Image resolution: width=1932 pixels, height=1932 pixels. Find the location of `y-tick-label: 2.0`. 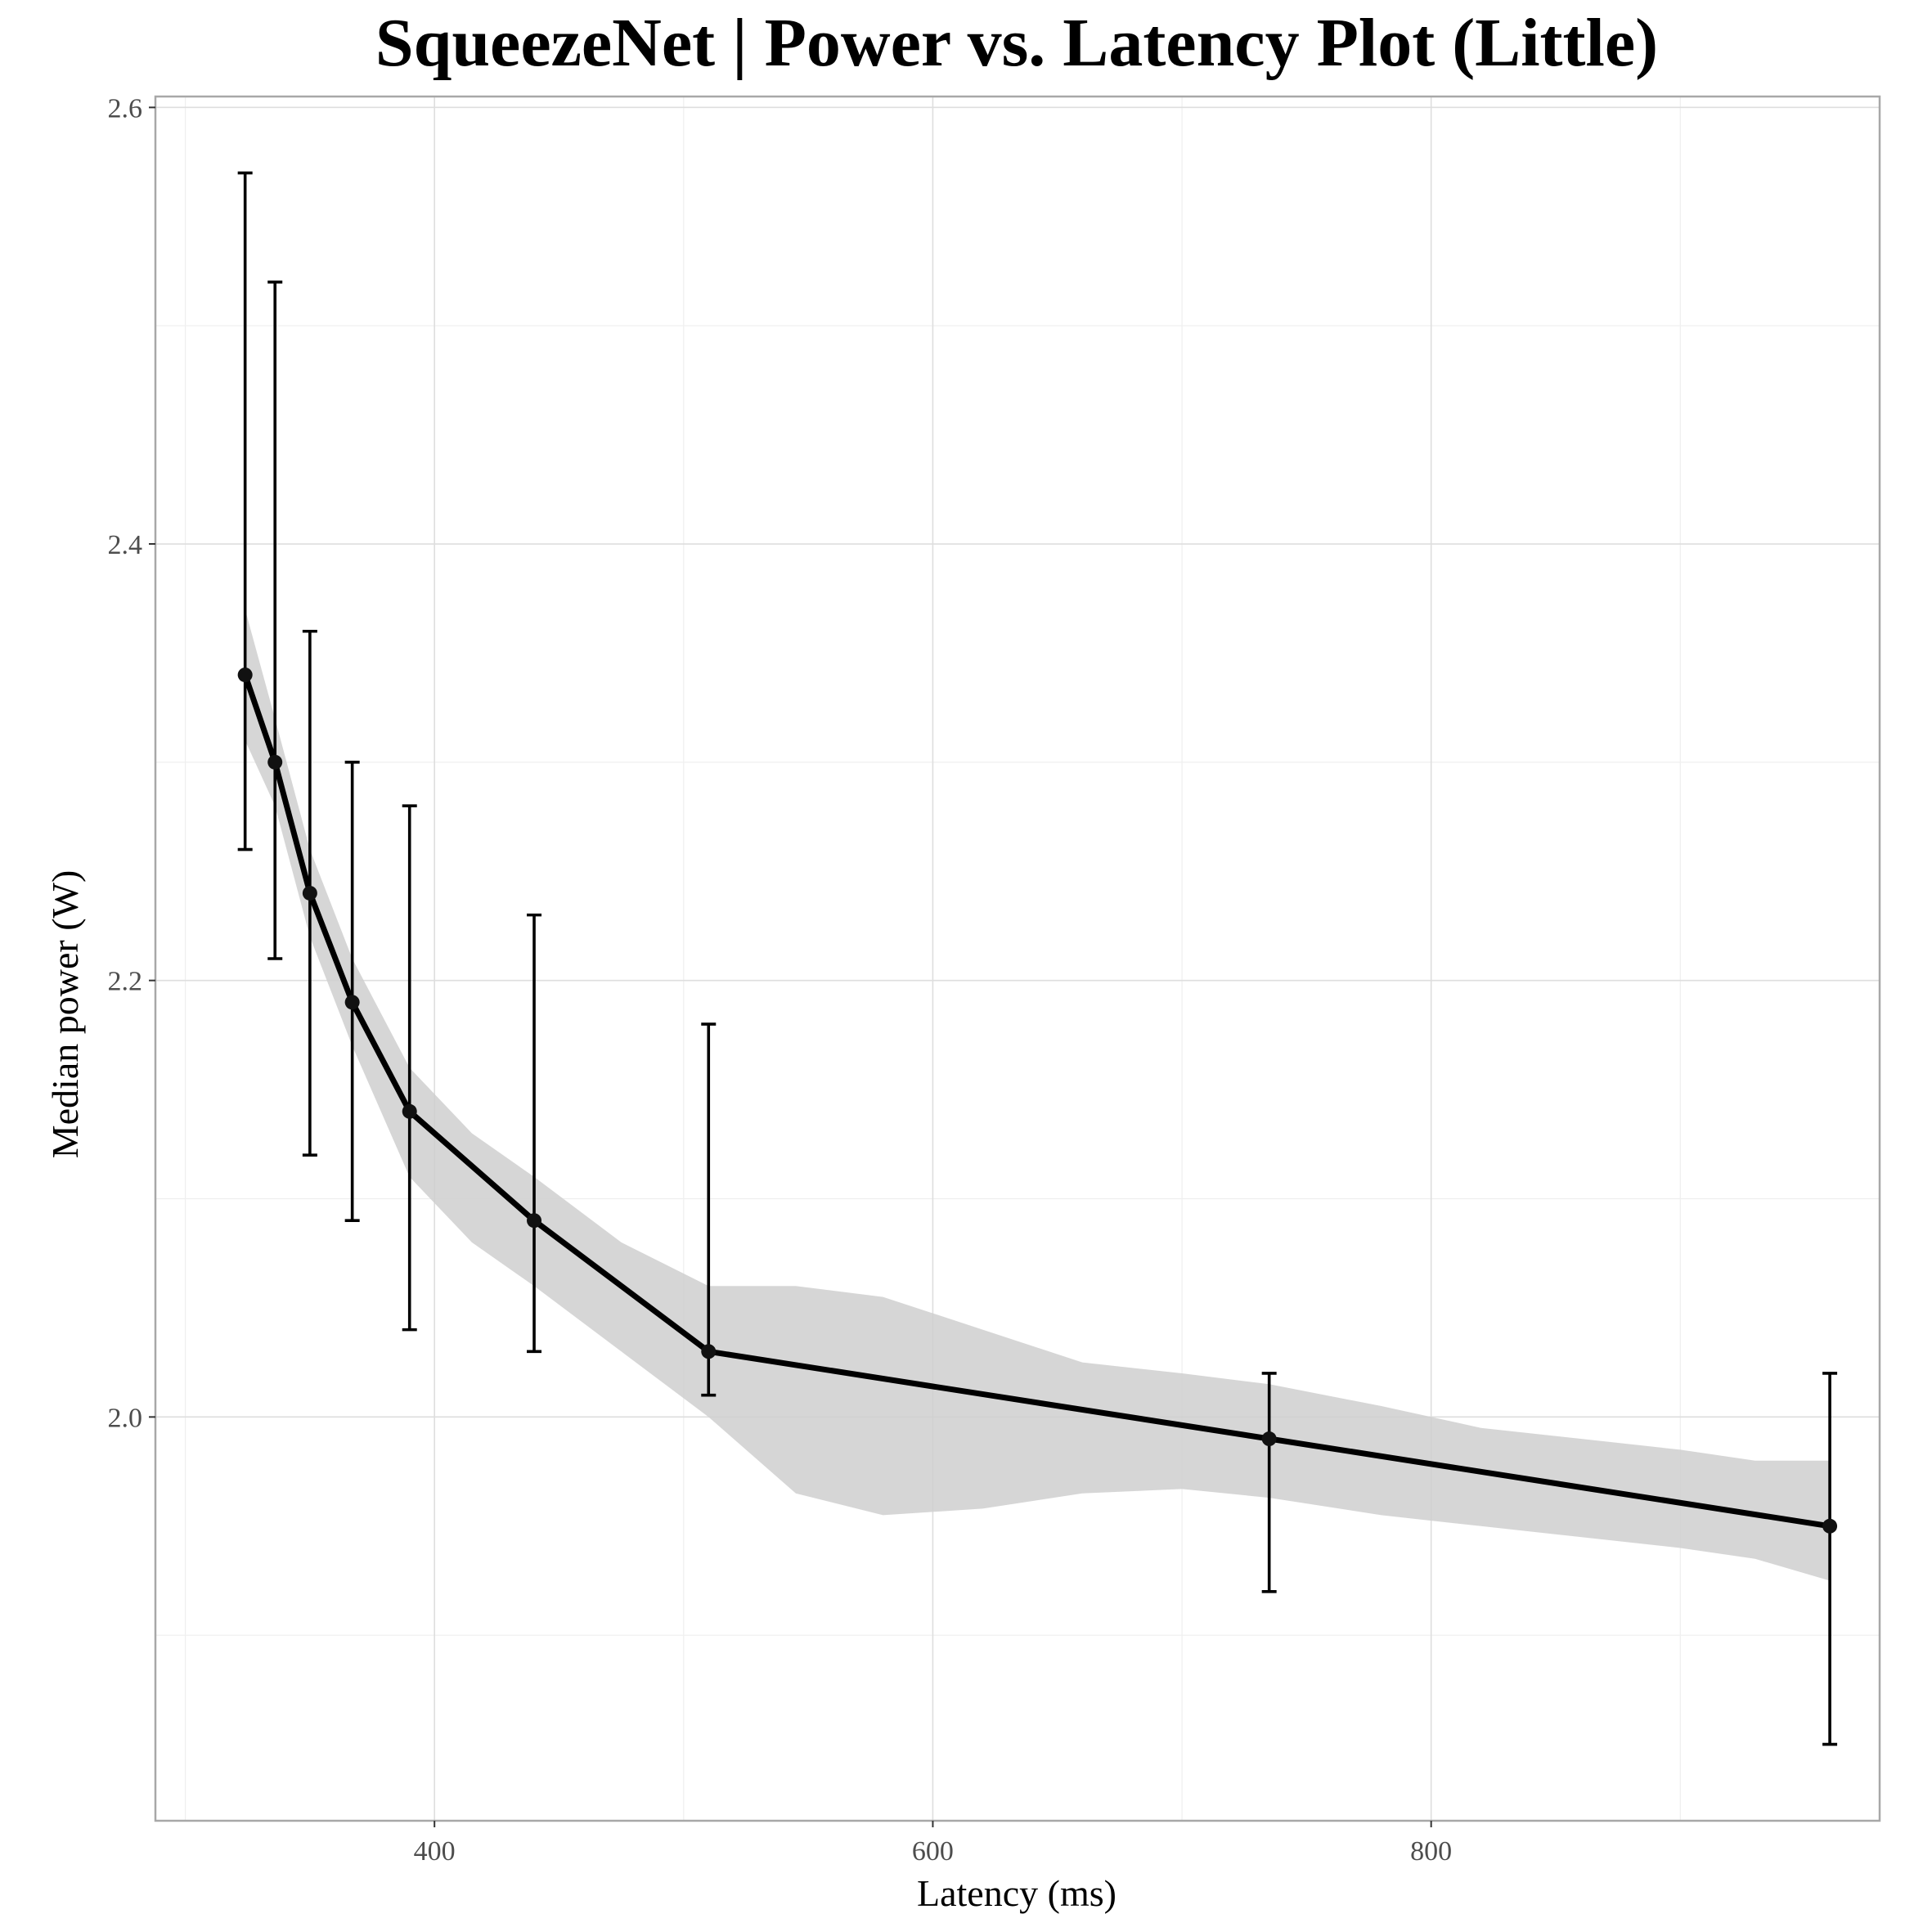

y-tick-label: 2.0 is located at coordinates (125, 1418).